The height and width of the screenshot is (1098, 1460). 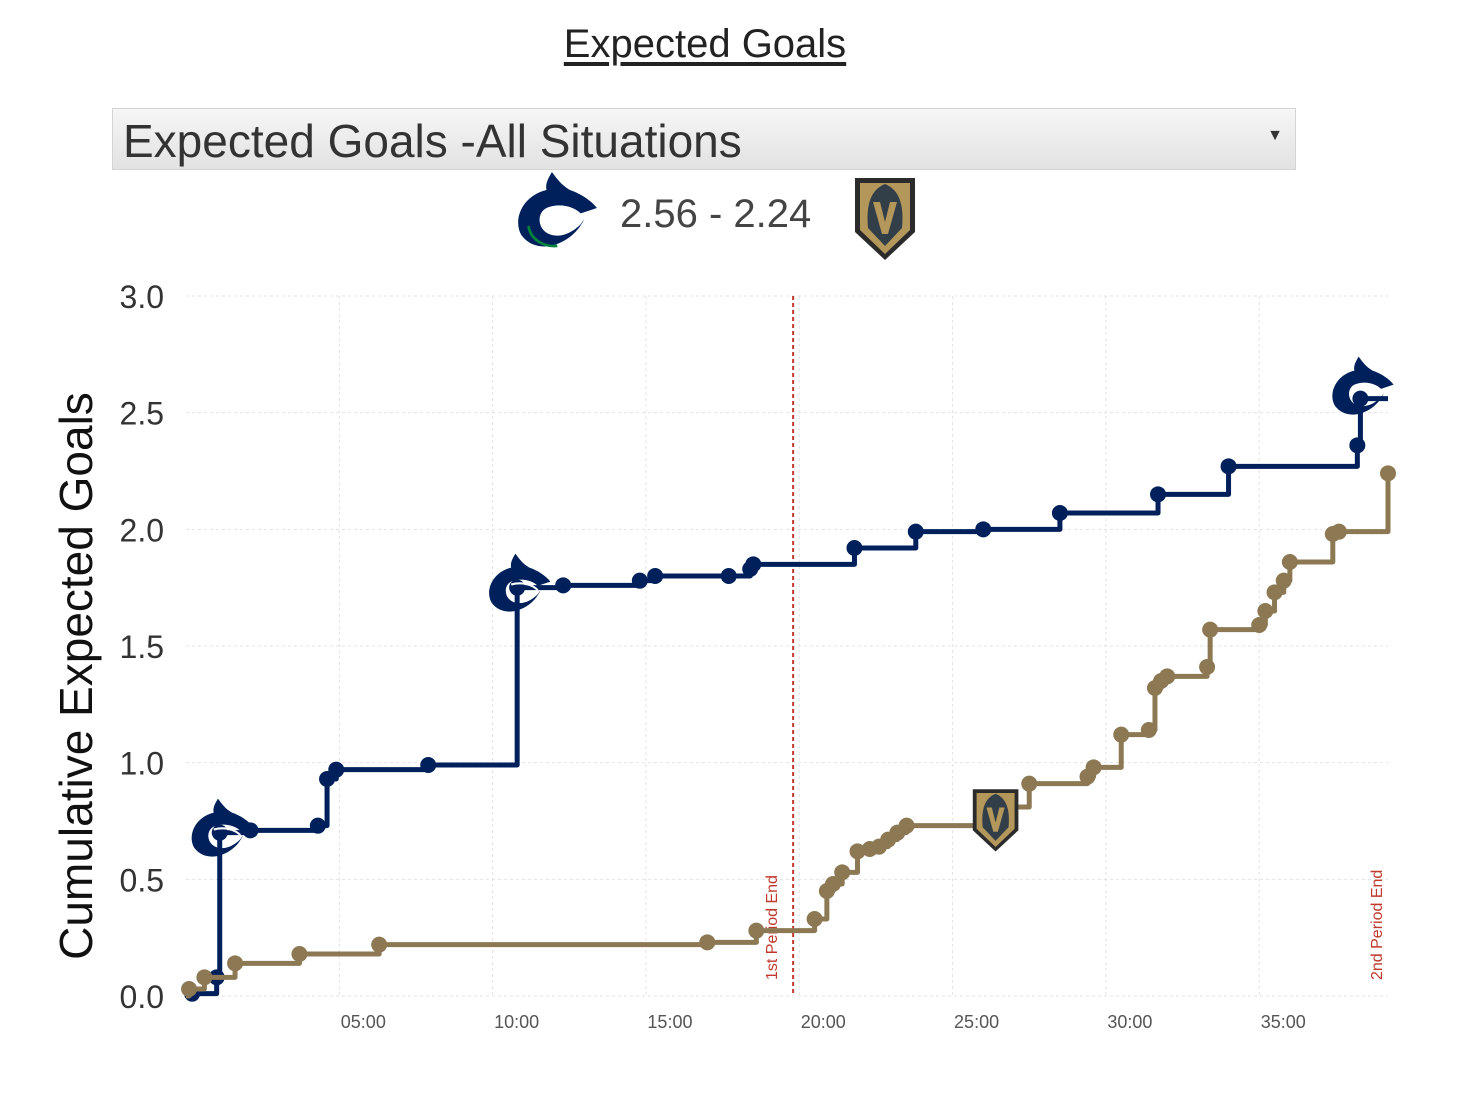 I want to click on y-tick-label: 2.0, so click(x=142, y=530).